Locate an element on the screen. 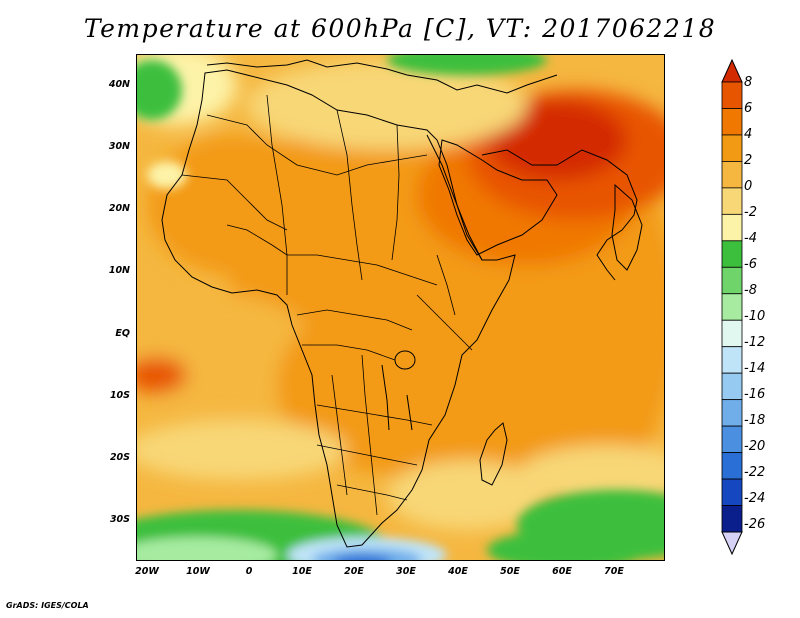 The width and height of the screenshot is (800, 618). colorbar-label: -2 is located at coordinates (750, 212).